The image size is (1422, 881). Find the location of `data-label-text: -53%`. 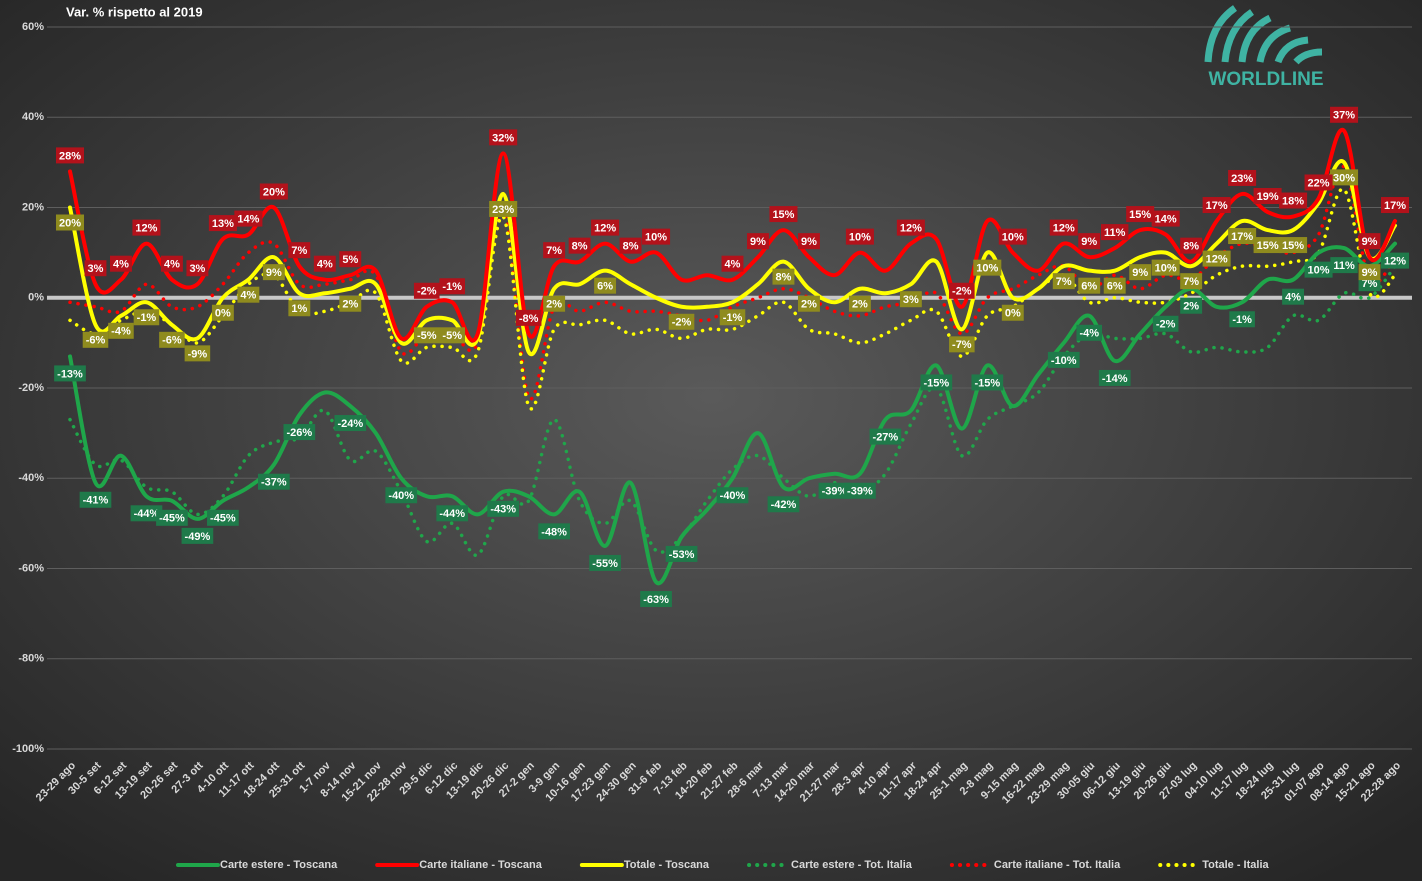

data-label-text: -53% is located at coordinates (682, 555).